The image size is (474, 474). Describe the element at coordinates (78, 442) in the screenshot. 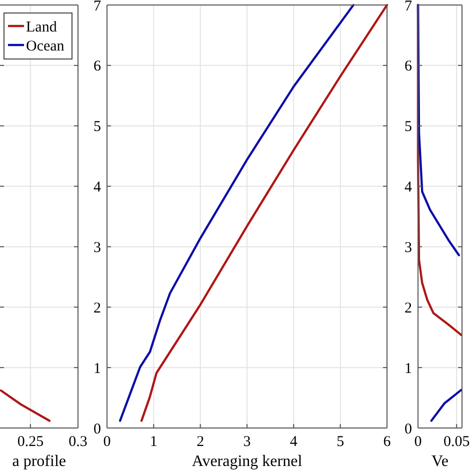

I see `x-tick-label: 0.3` at that location.